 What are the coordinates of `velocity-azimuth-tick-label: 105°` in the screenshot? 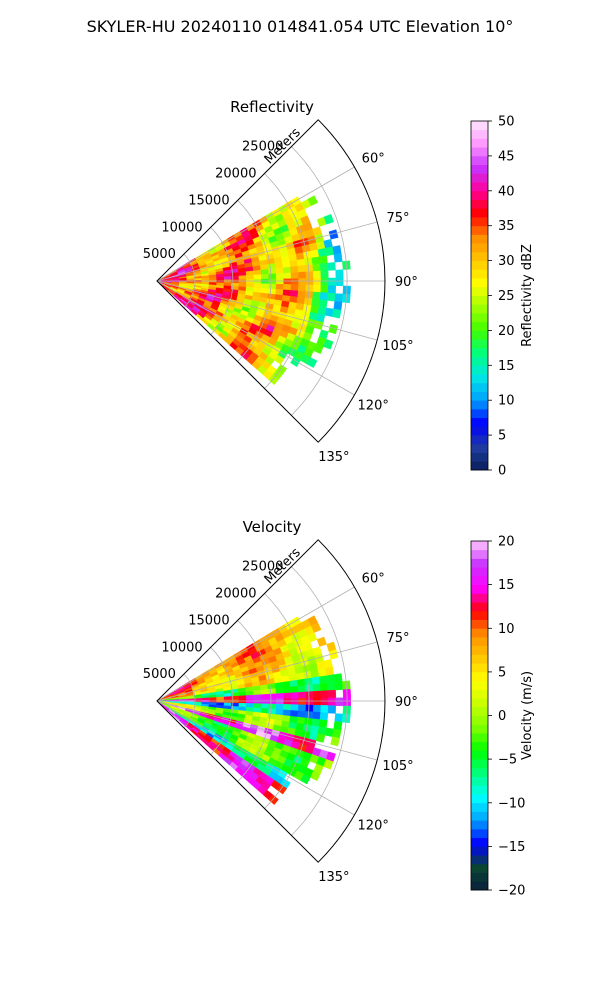 It's located at (397, 766).